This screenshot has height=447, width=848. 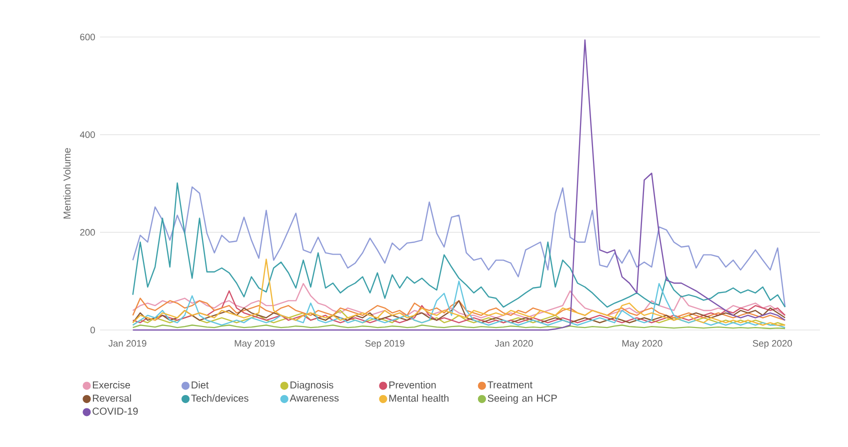 What do you see at coordinates (254, 344) in the screenshot?
I see `x-tick-label: May 2019` at bounding box center [254, 344].